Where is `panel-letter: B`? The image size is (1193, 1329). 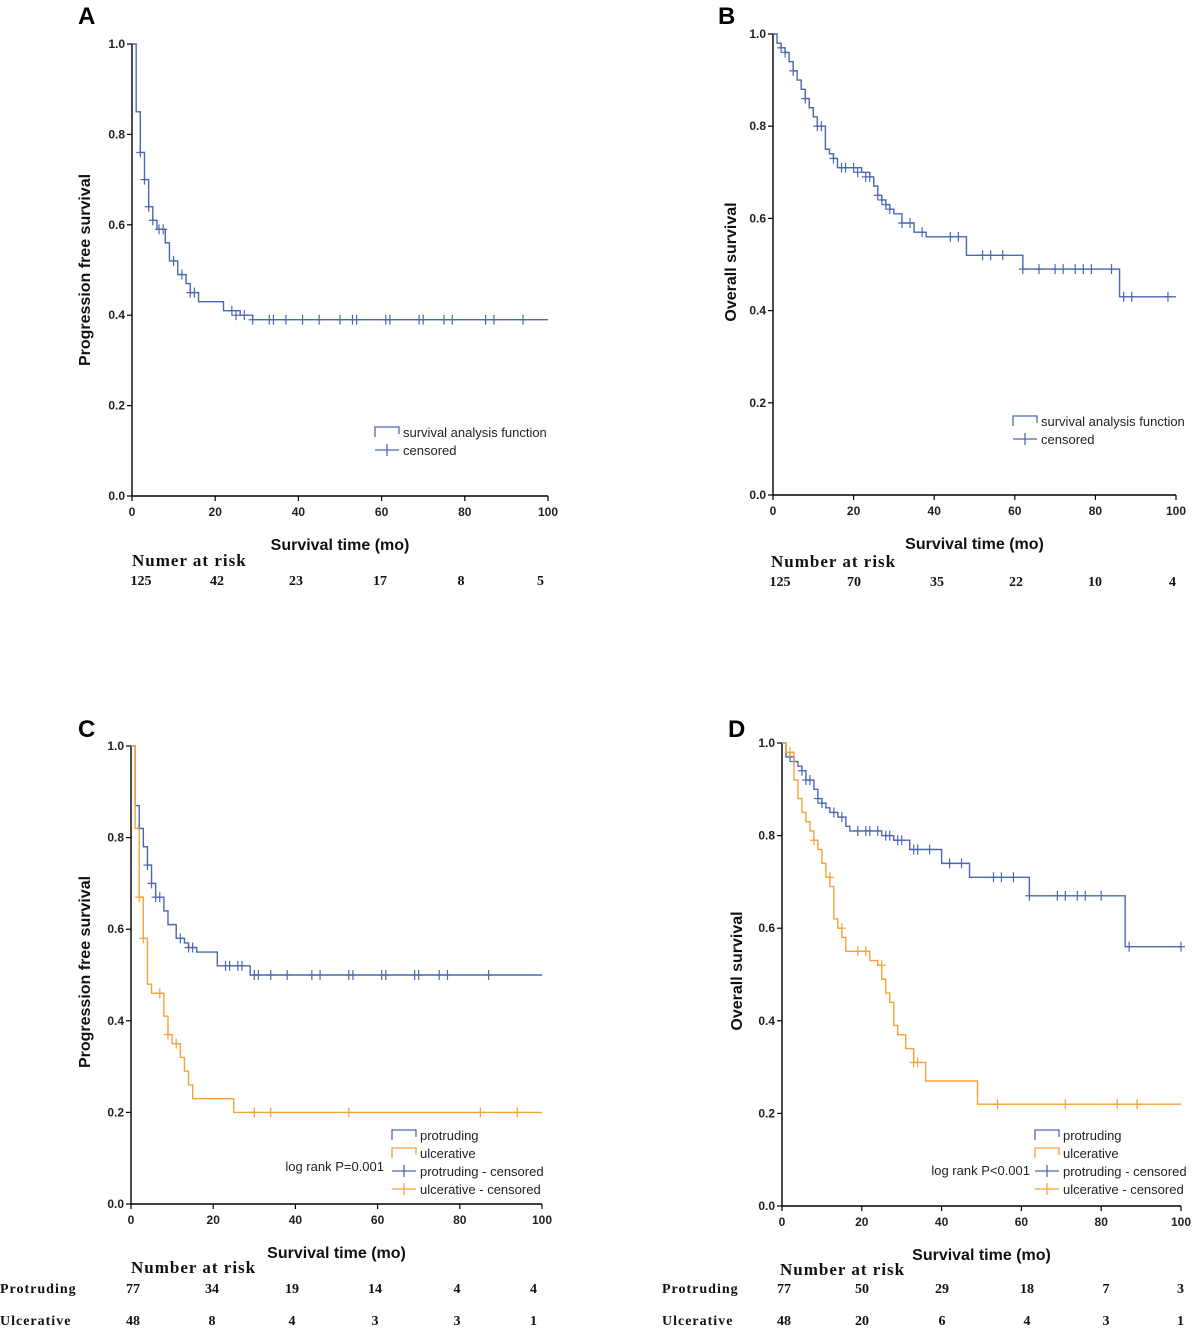
panel-letter: B is located at coordinates (726, 16).